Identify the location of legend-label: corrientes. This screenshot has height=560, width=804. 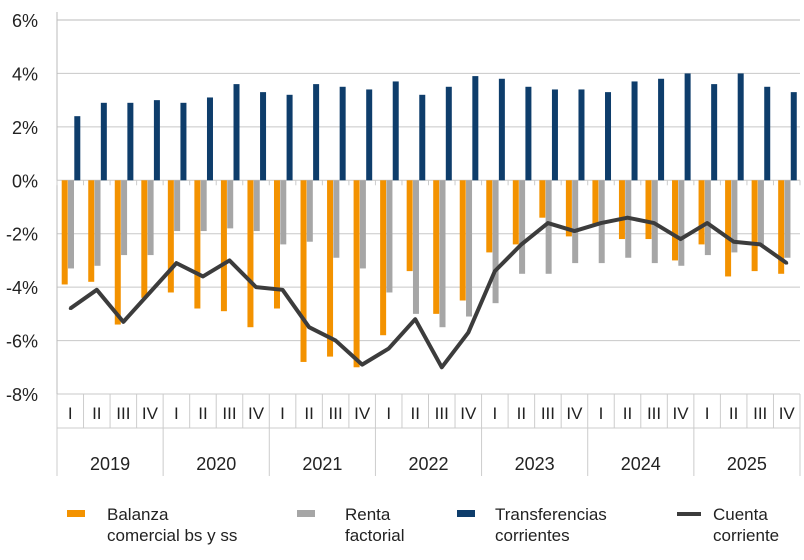
(532, 535).